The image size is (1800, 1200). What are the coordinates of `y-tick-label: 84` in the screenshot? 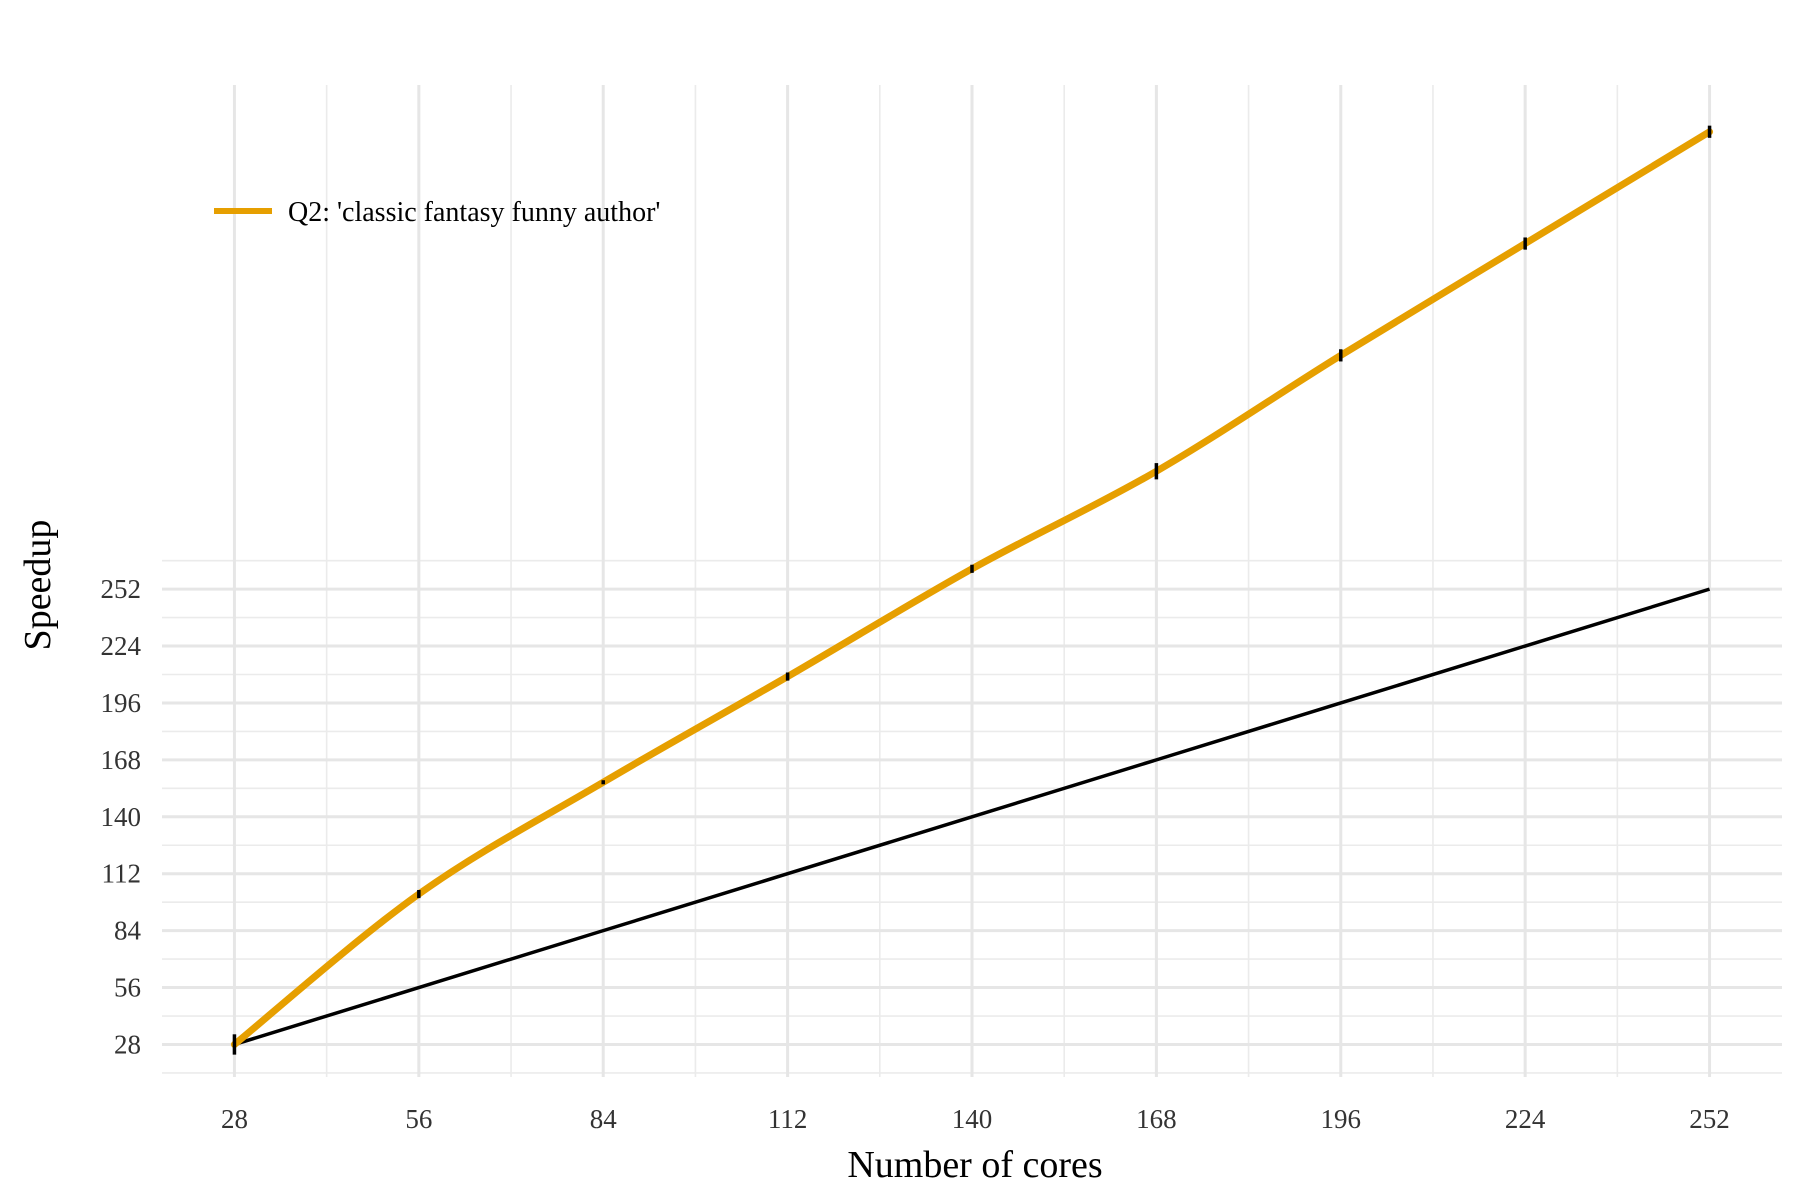 It's located at (128, 931).